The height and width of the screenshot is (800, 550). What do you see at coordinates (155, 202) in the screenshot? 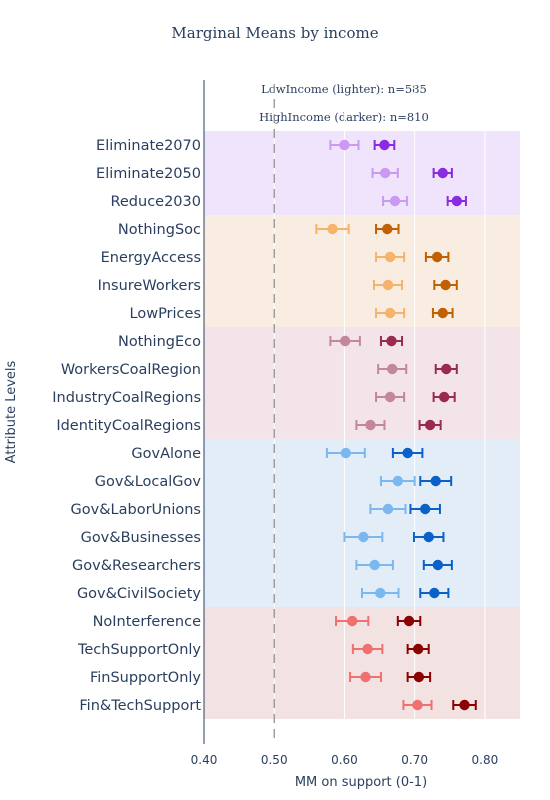
I see `y-tick-label: Reduce2030` at bounding box center [155, 202].